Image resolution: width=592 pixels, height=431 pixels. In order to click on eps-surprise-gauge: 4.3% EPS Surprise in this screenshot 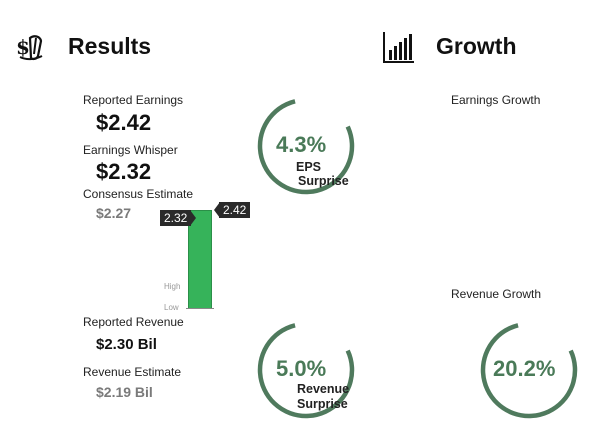, I will do `click(306, 146)`.